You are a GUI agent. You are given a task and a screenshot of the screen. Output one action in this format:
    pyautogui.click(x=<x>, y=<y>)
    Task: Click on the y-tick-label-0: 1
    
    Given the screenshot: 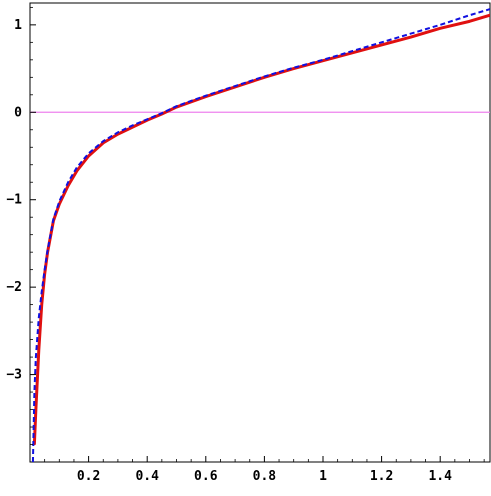 What is the action you would take?
    pyautogui.click(x=18, y=25)
    